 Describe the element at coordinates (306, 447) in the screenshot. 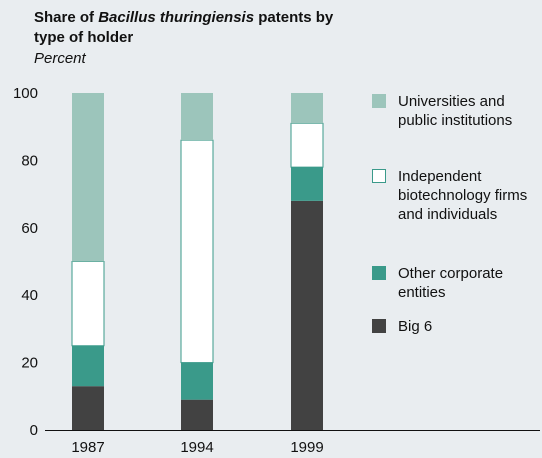

I see `x-tick-label: 1999` at that location.